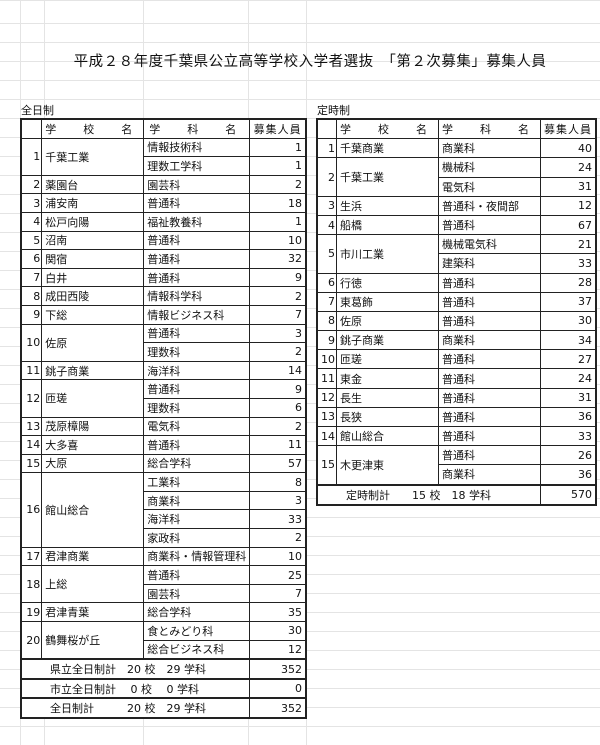 This screenshot has height=745, width=600. What do you see at coordinates (326, 148) in the screenshot?
I see `school-number: 1` at bounding box center [326, 148].